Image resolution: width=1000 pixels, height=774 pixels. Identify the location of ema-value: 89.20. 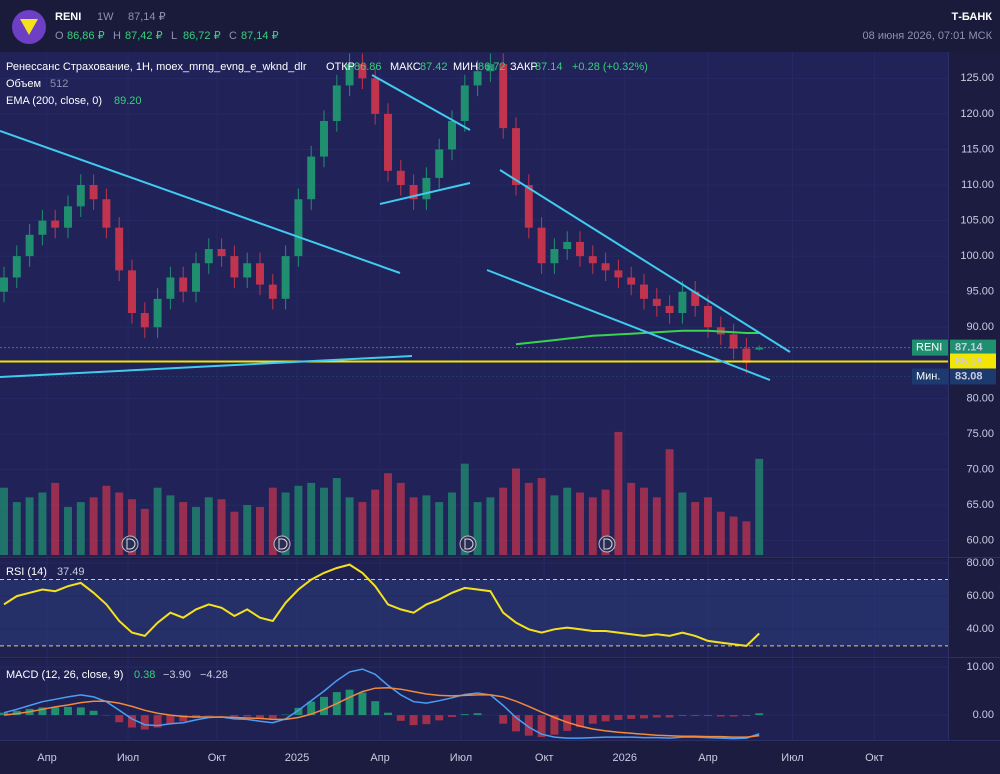
(128, 101).